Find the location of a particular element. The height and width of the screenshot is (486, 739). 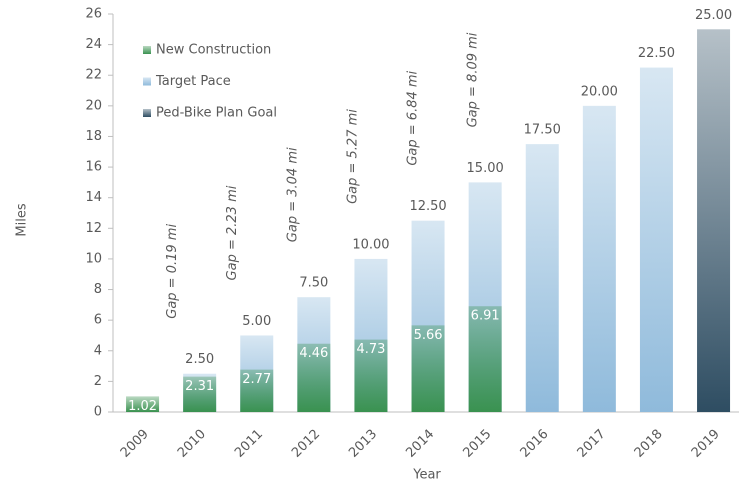

y-tick-label: 22 is located at coordinates (93, 75).